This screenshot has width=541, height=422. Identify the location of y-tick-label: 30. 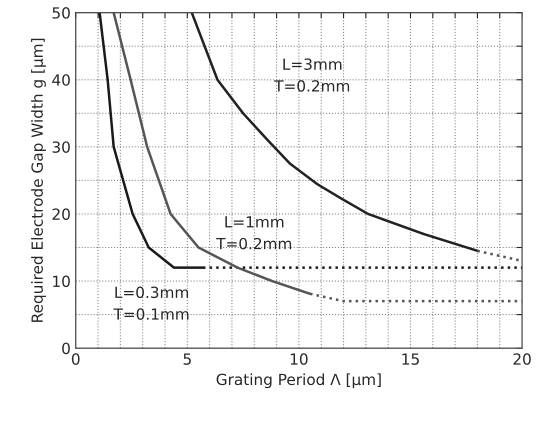
(61, 147).